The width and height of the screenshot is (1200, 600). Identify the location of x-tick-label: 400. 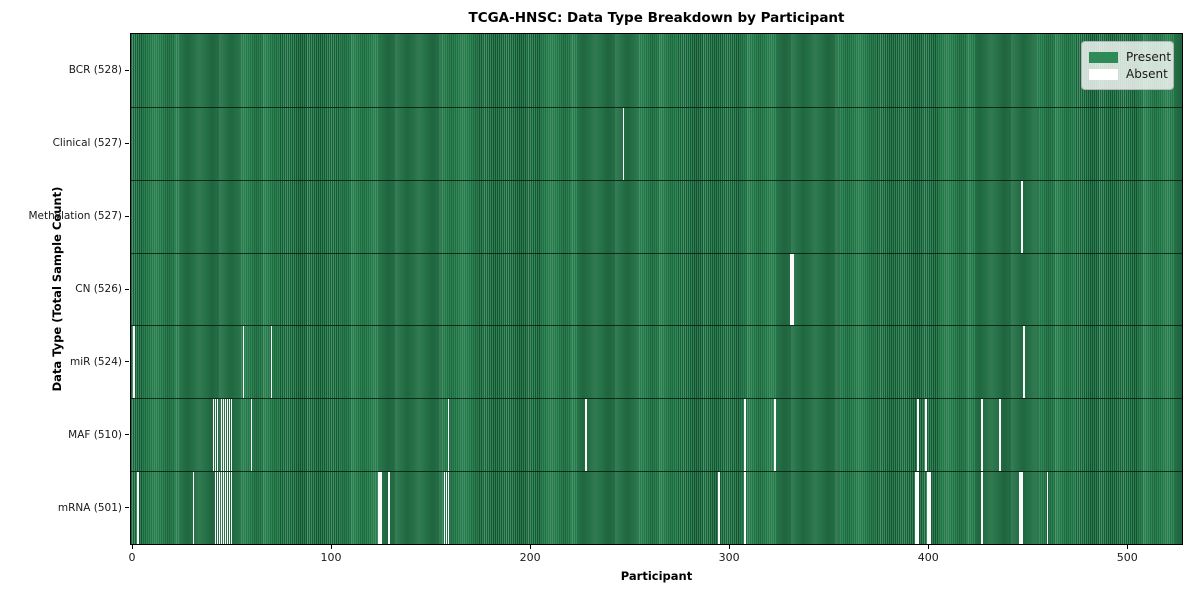
(928, 557).